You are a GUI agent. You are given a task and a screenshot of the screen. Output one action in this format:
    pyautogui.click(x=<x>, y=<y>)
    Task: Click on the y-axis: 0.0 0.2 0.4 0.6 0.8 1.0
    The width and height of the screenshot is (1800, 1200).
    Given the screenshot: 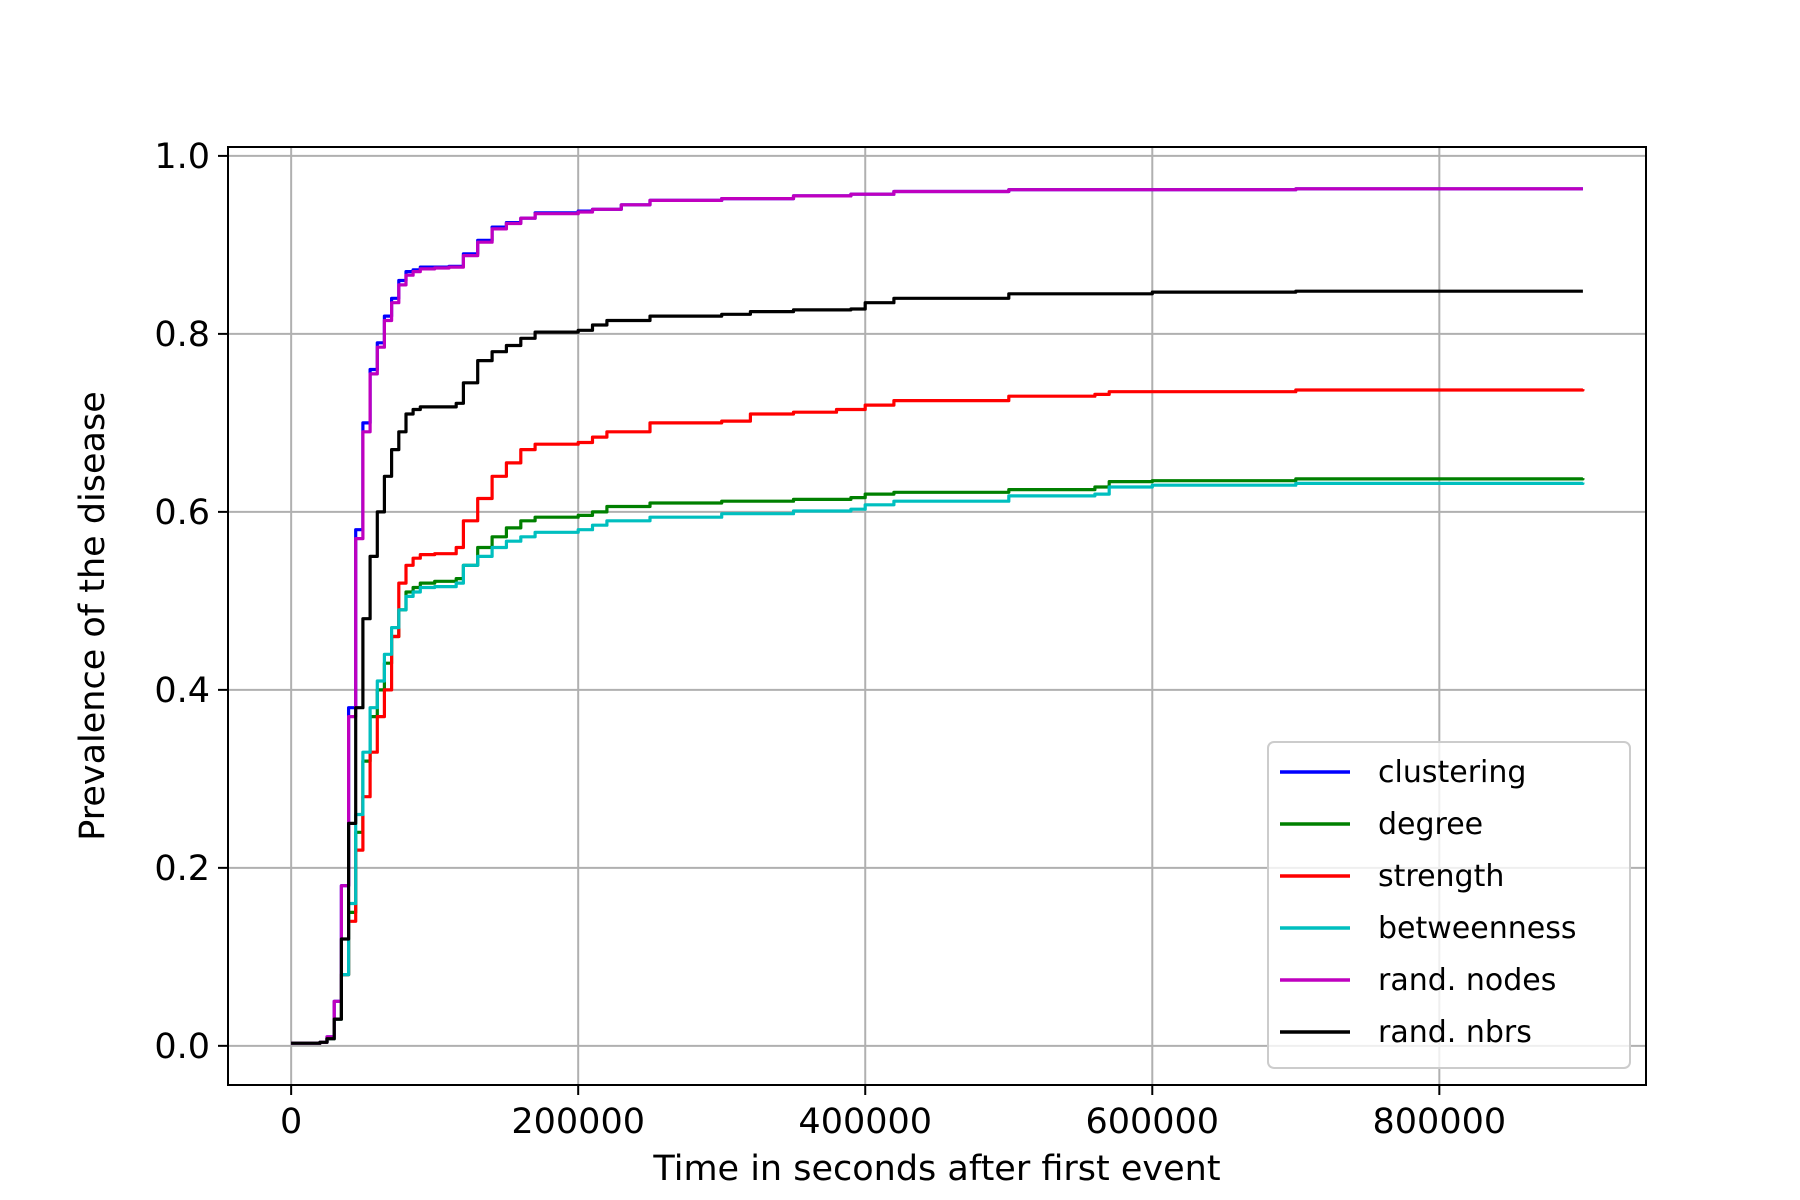 What is the action you would take?
    pyautogui.click(x=191, y=602)
    